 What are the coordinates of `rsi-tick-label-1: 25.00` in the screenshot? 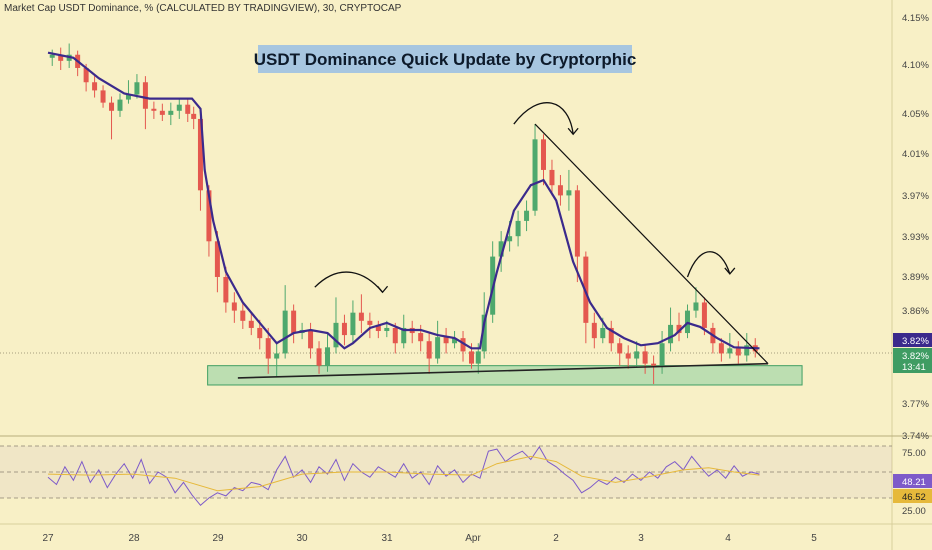 It's located at (914, 511).